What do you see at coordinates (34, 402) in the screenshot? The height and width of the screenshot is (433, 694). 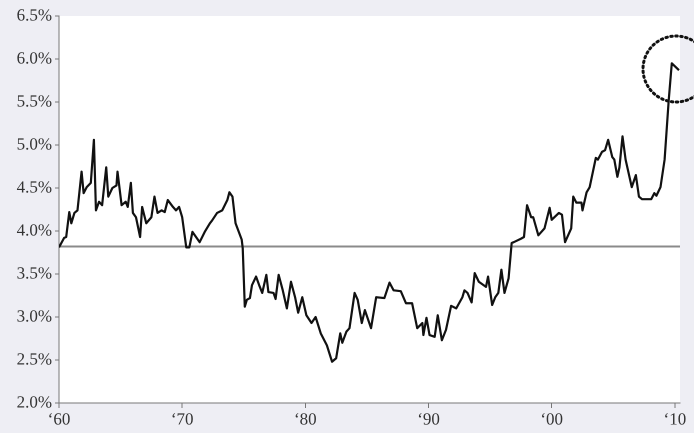 I see `y-tick-label: 2.0%` at bounding box center [34, 402].